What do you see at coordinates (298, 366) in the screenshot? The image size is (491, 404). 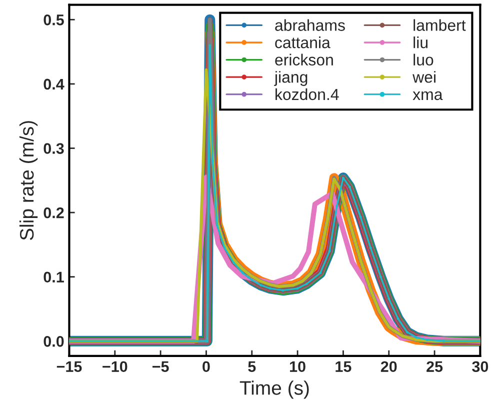 I see `x-tick-label: 10` at bounding box center [298, 366].